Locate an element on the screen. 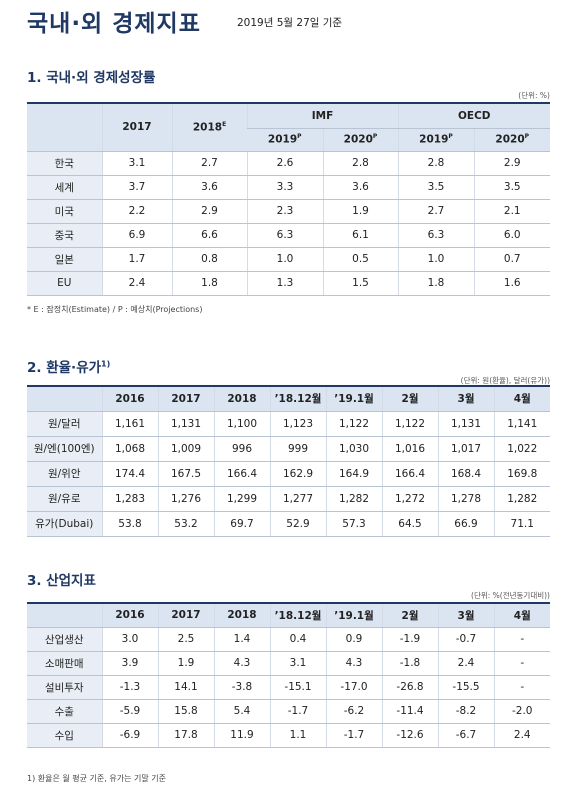  row-label: 원/유로 is located at coordinates (64, 499).